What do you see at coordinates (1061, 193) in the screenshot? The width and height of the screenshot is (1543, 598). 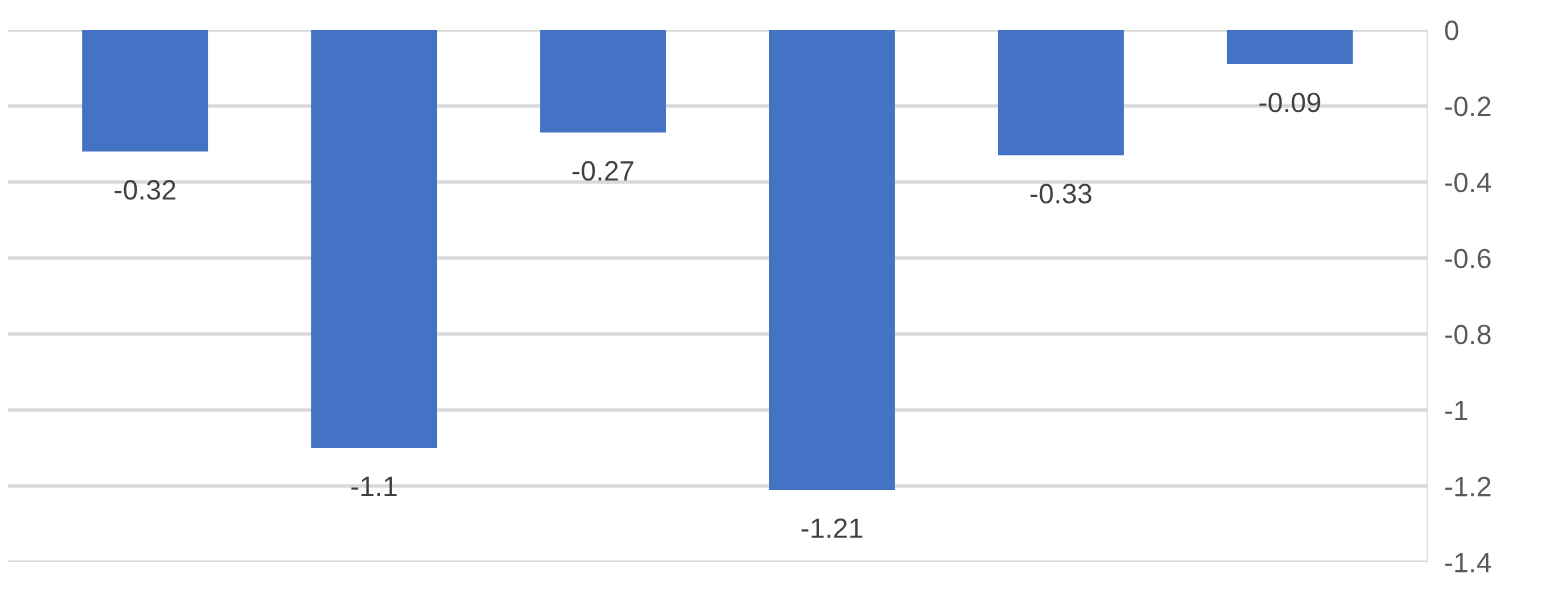 I see `data-label: -0.33` at bounding box center [1061, 193].